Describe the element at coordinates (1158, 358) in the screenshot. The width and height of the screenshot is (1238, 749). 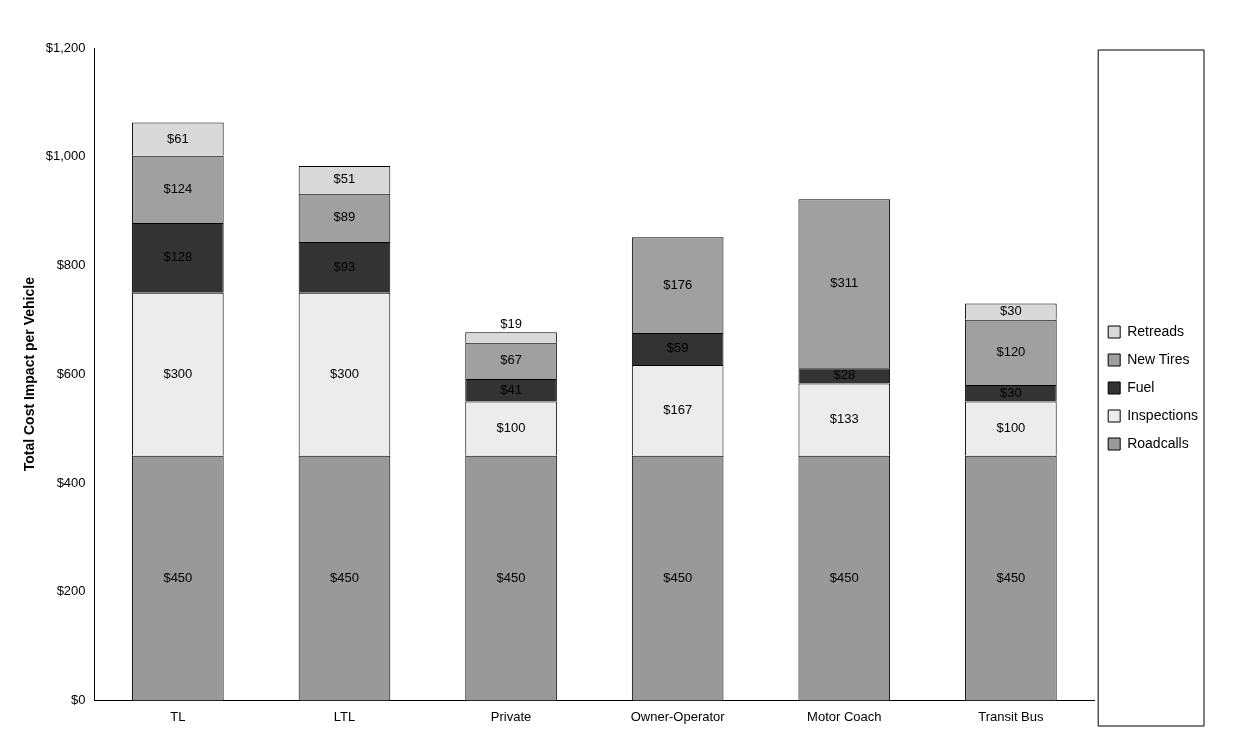
I see `legend-label: New Tires` at that location.